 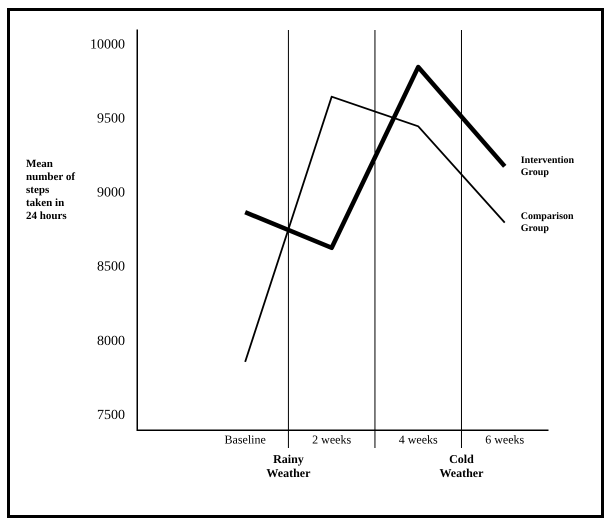 I want to click on y-tick-label: 10000, so click(x=107, y=44).